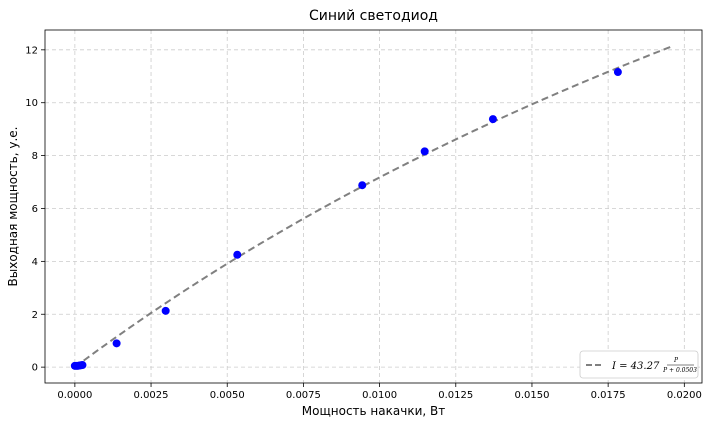 The height and width of the screenshot is (424, 711). Describe the element at coordinates (373, 411) in the screenshot. I see `x-axis-label: Мощность накачки, Вт` at that location.